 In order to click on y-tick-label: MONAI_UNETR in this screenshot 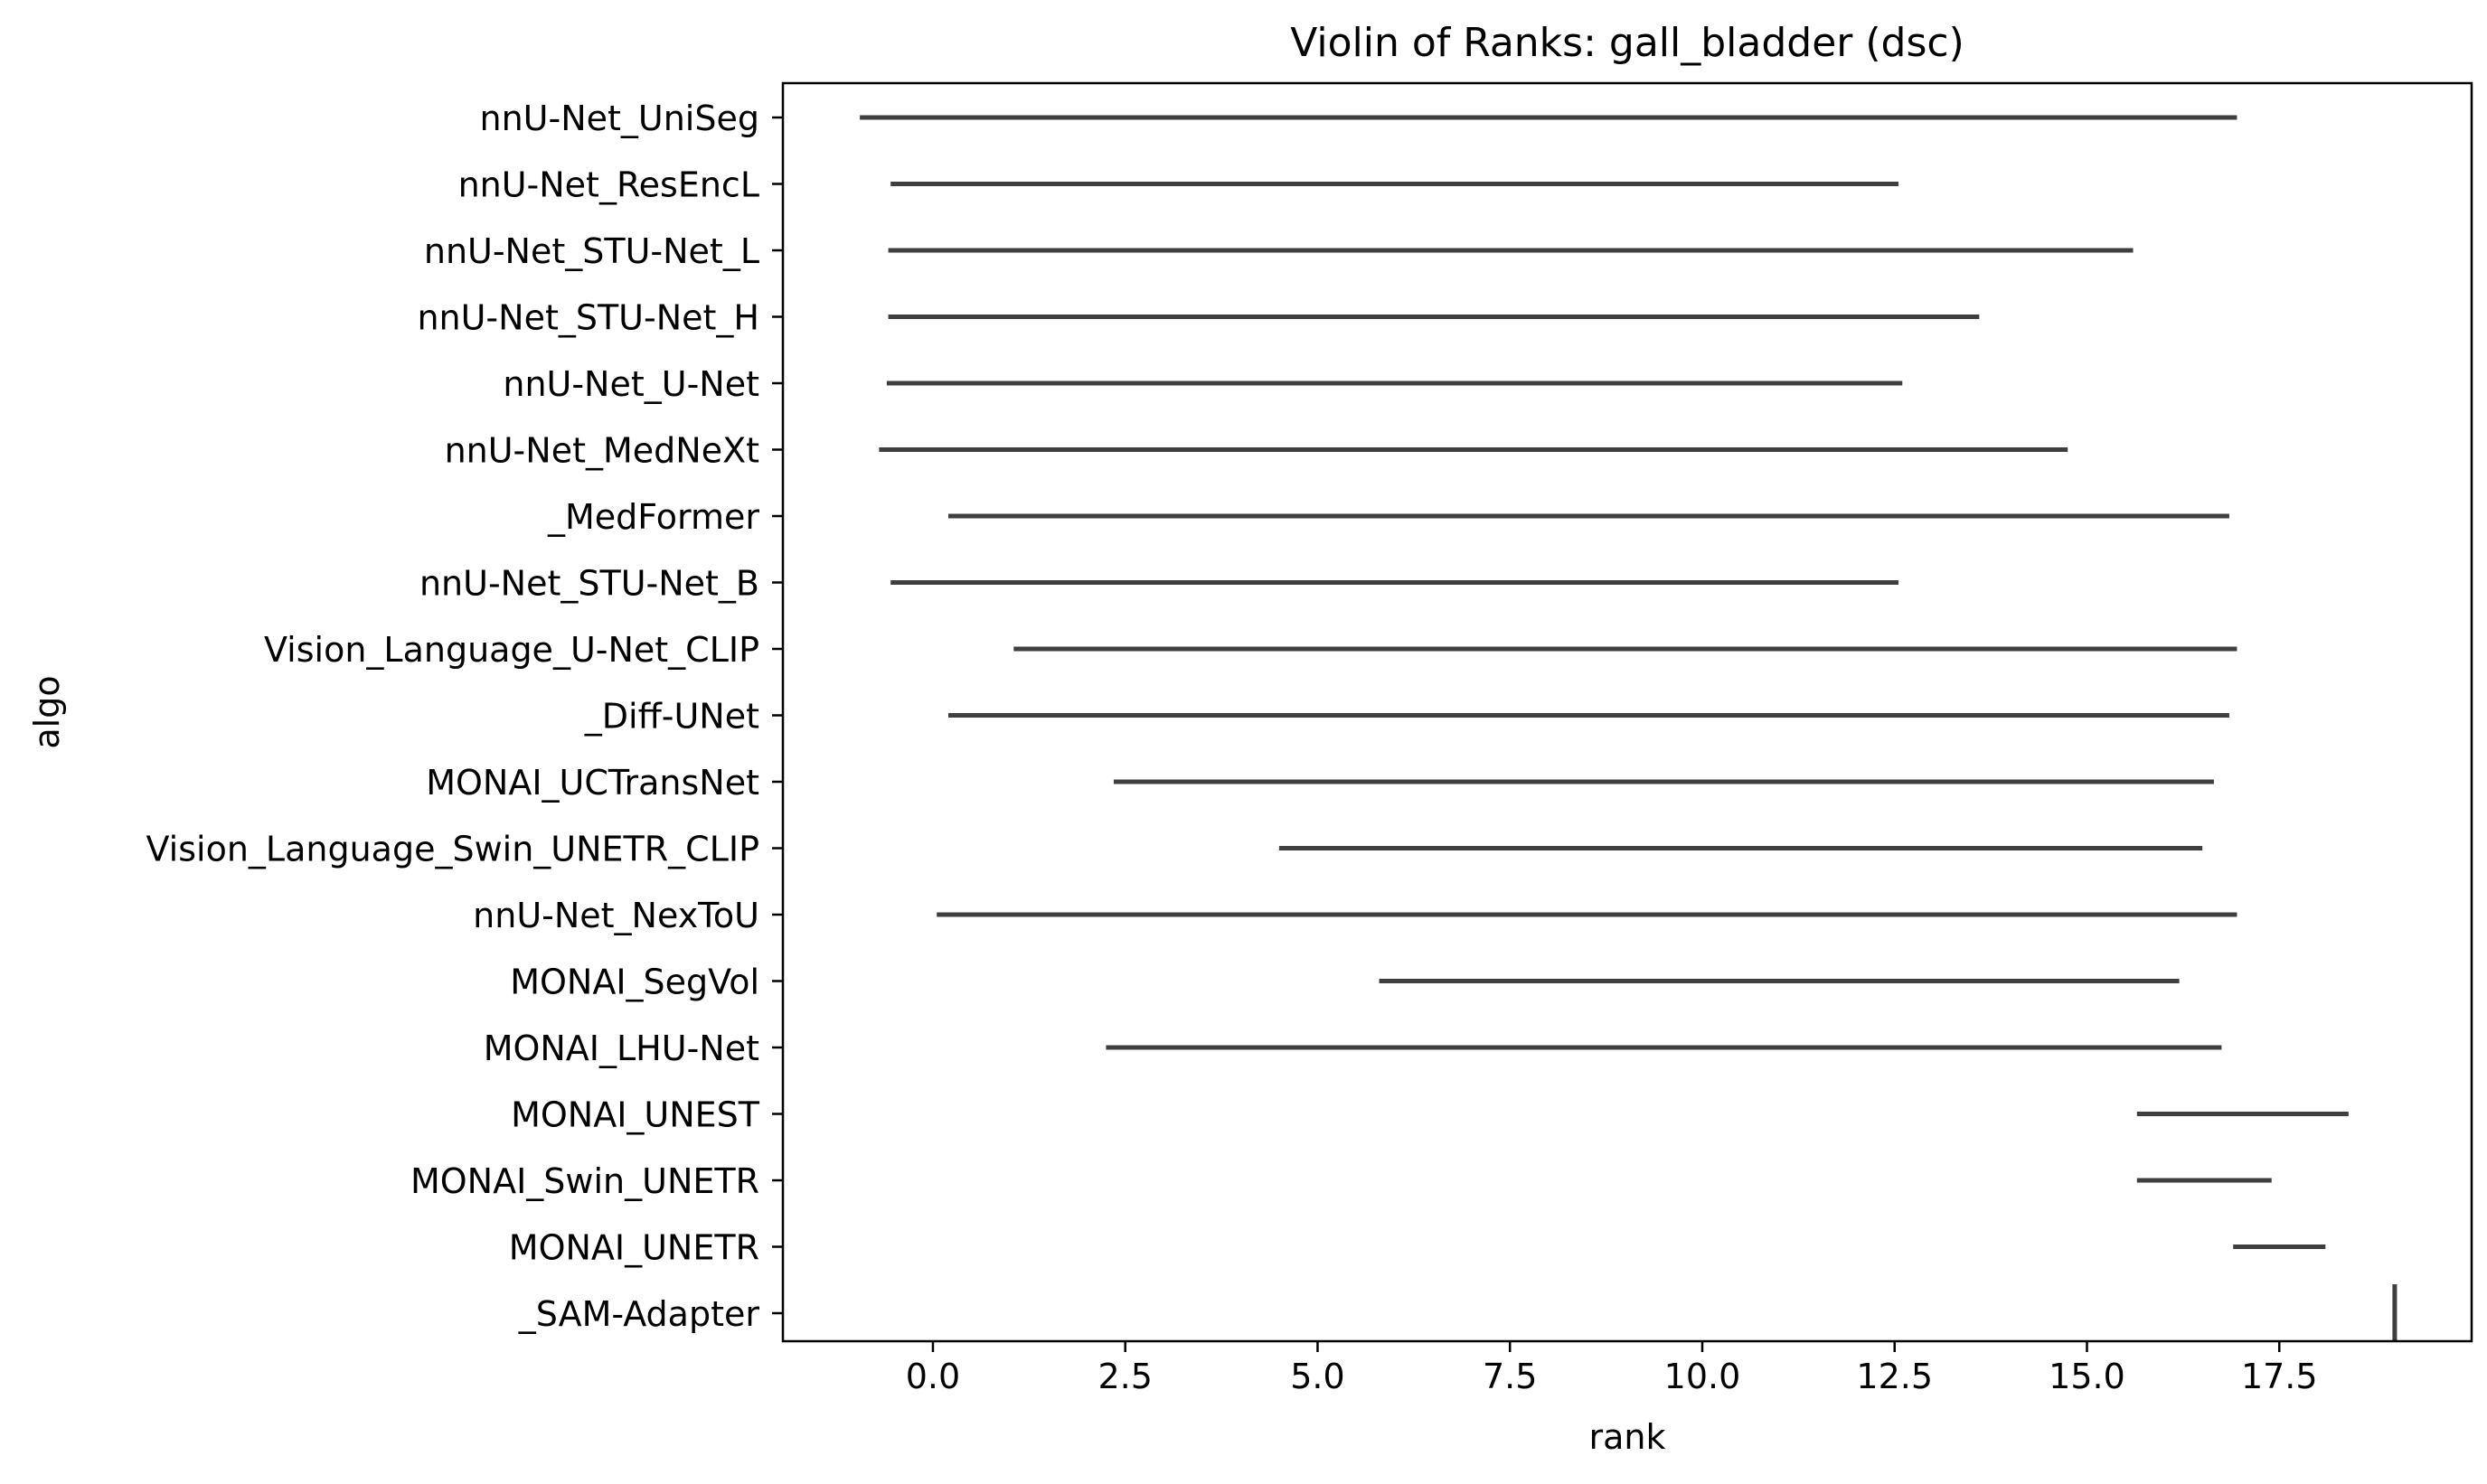, I will do `click(634, 1248)`.